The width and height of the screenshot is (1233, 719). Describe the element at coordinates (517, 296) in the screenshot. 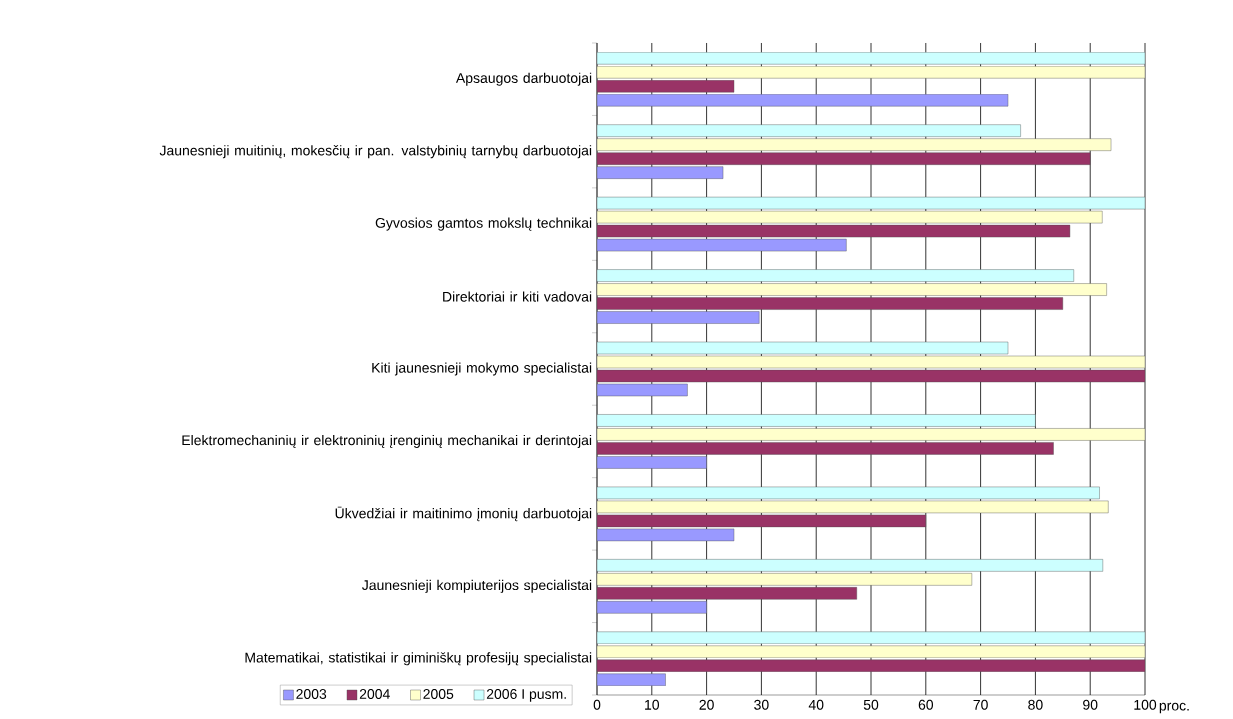

I see `y-tick-label: Direktoriai ir kiti vadovai` at that location.